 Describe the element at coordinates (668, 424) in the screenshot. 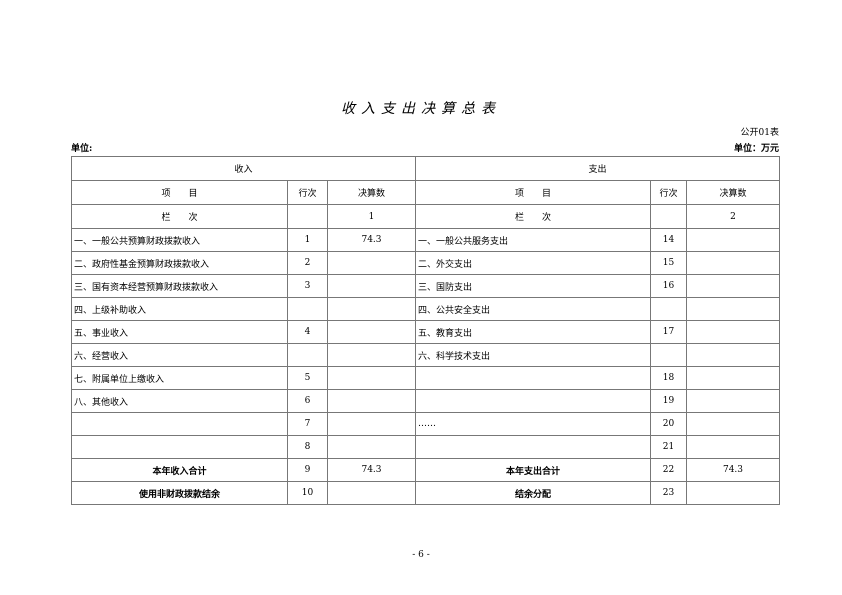

I see `expense-row-no: 20` at that location.